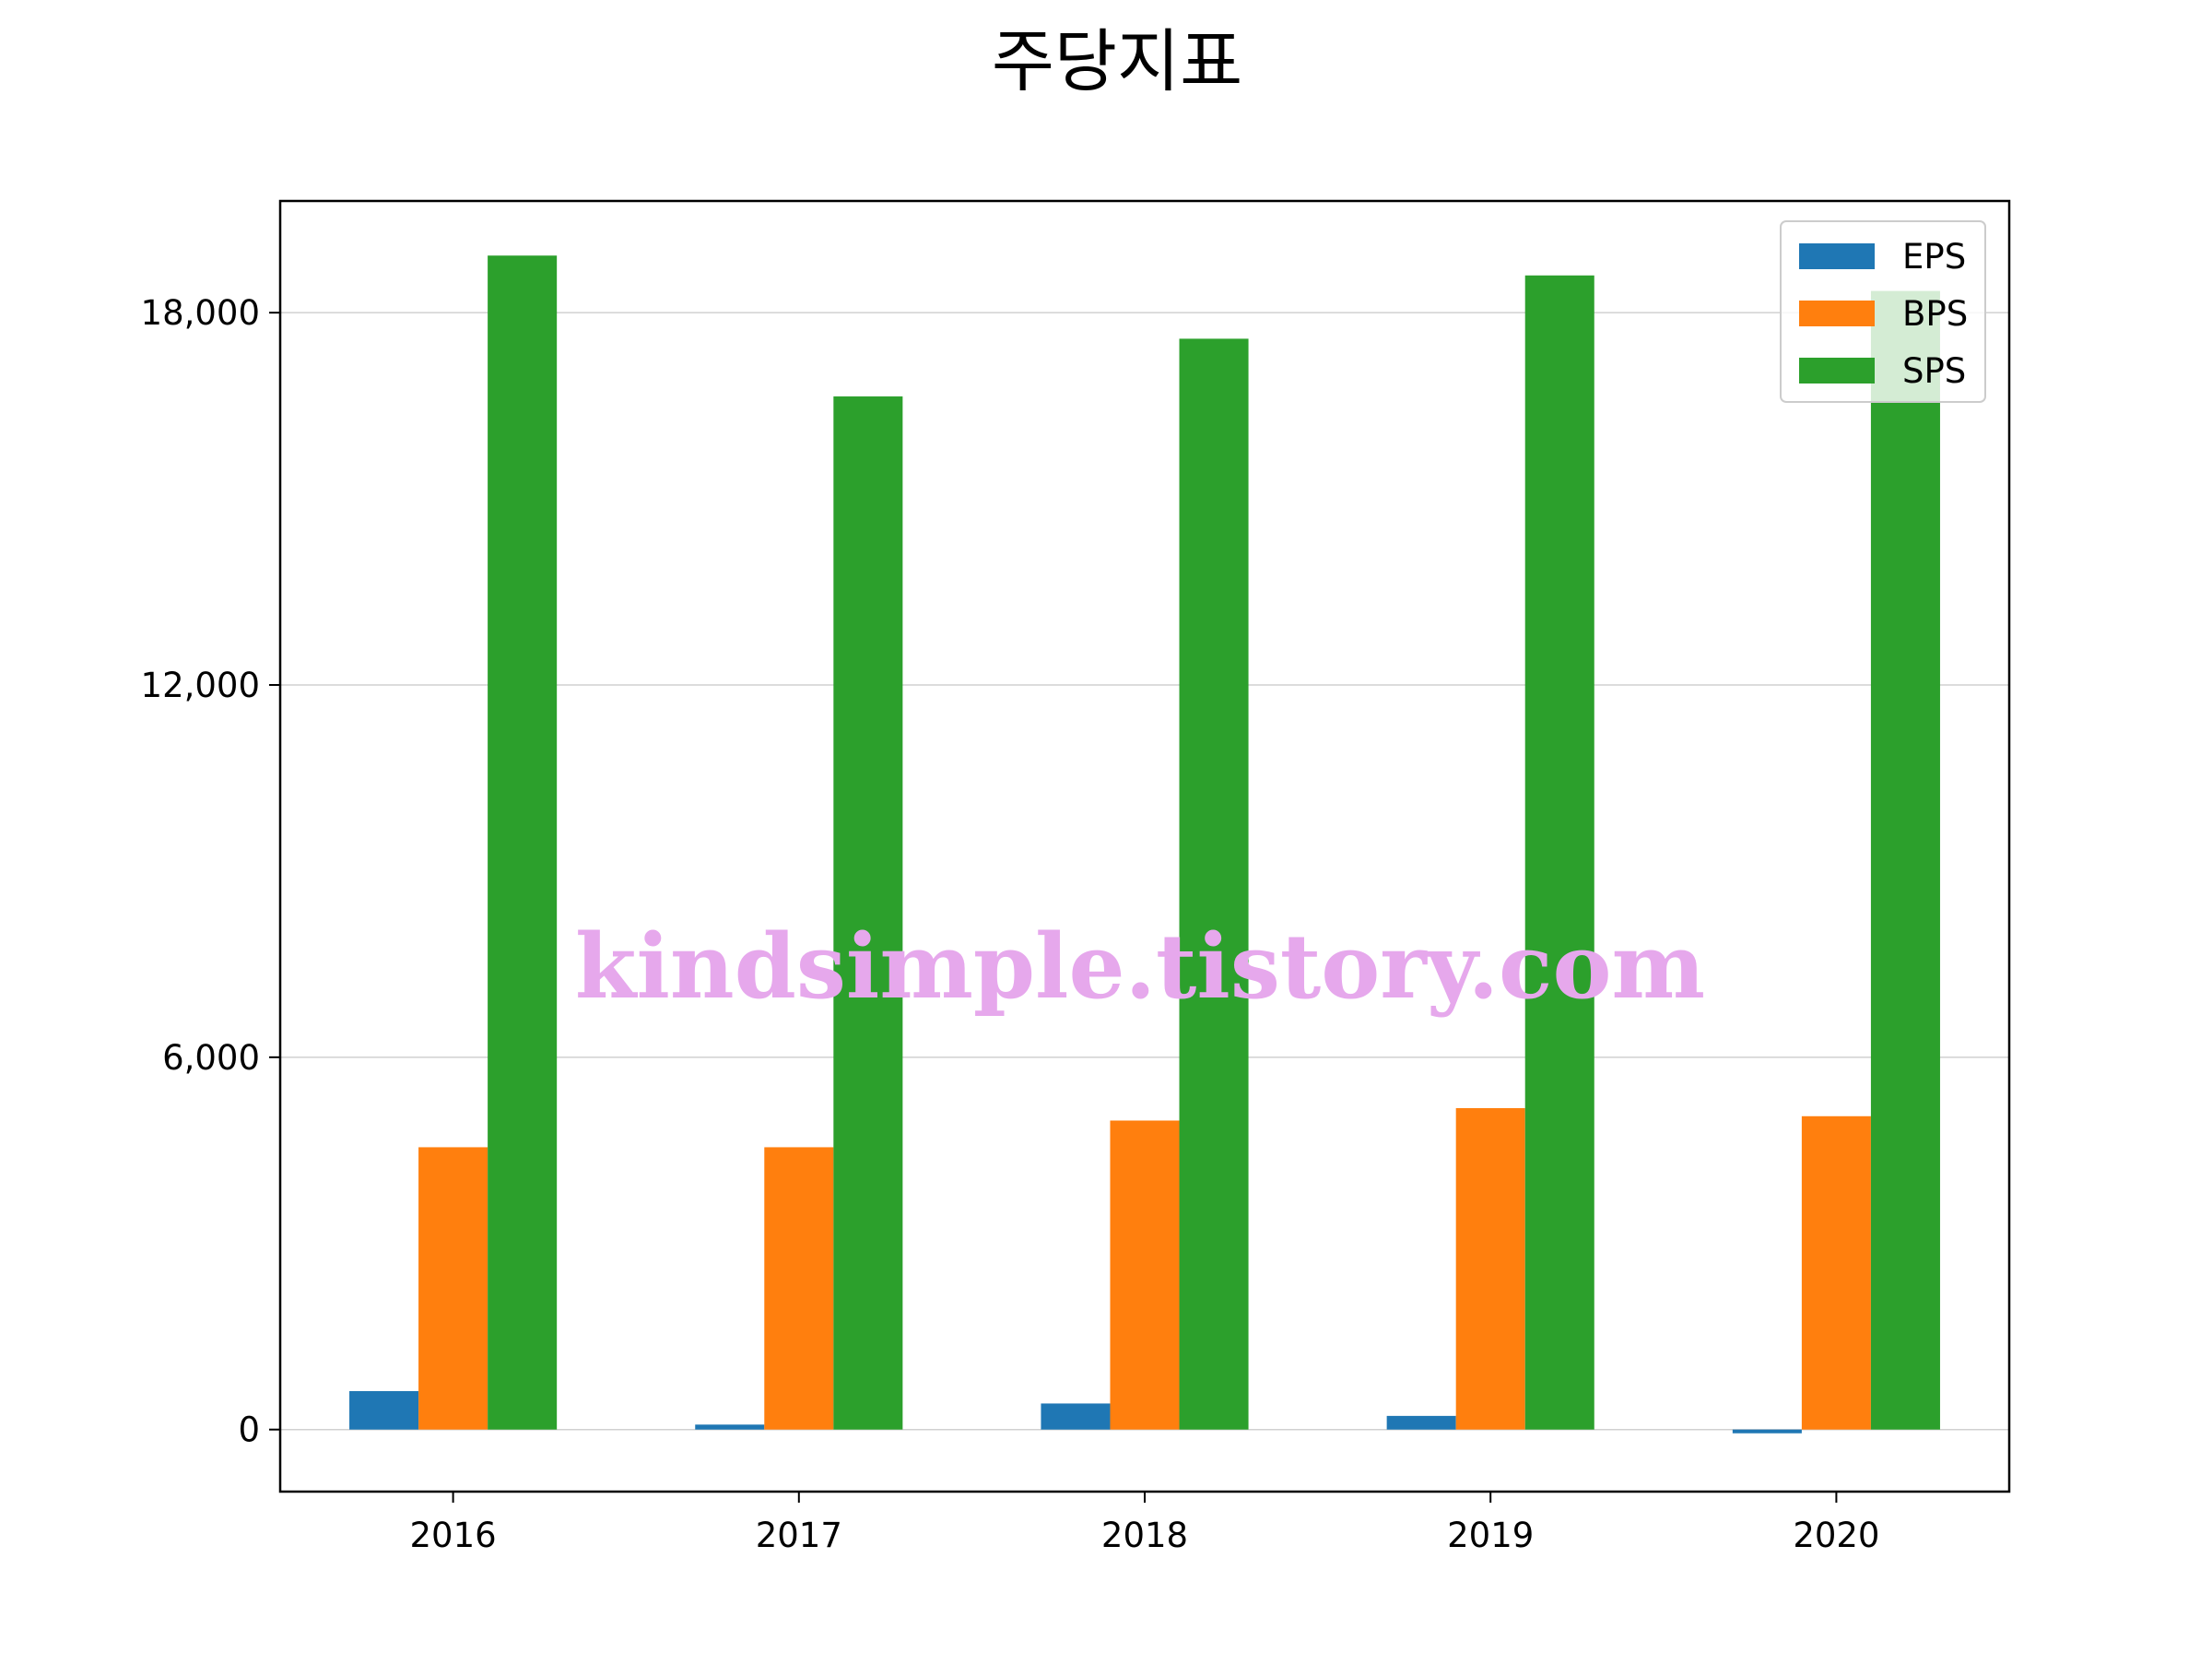  I want to click on legend-label-eps: EPS, so click(1934, 257).